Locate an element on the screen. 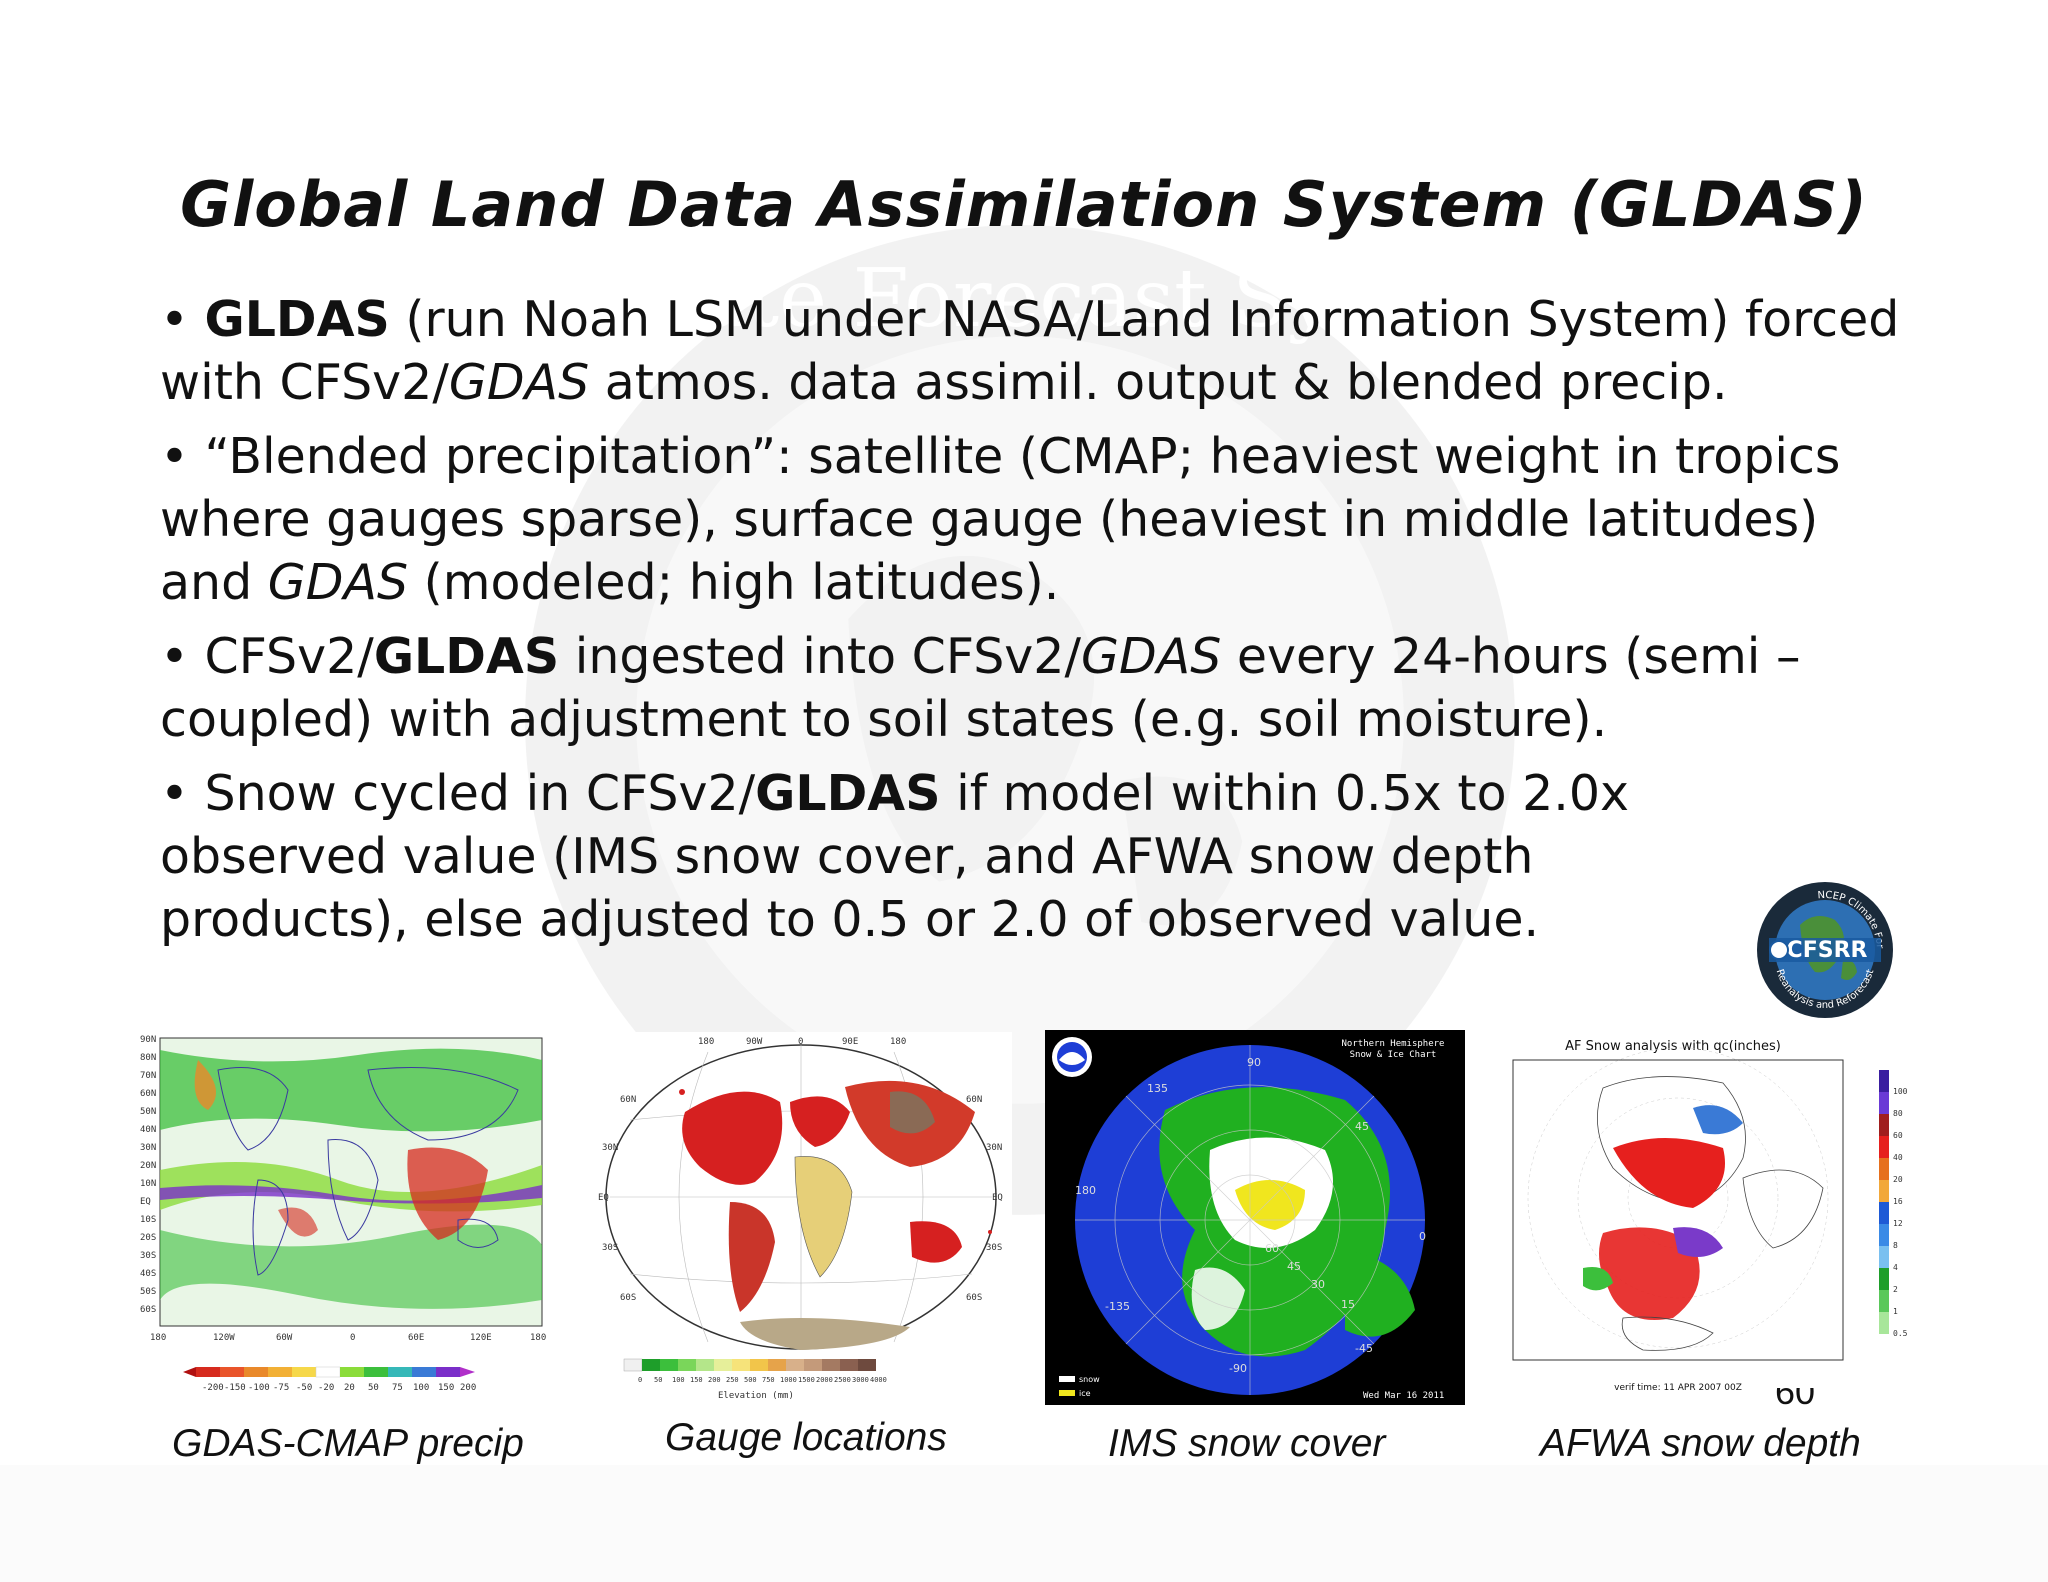  svg-text: 60E is located at coordinates (416, 1338).